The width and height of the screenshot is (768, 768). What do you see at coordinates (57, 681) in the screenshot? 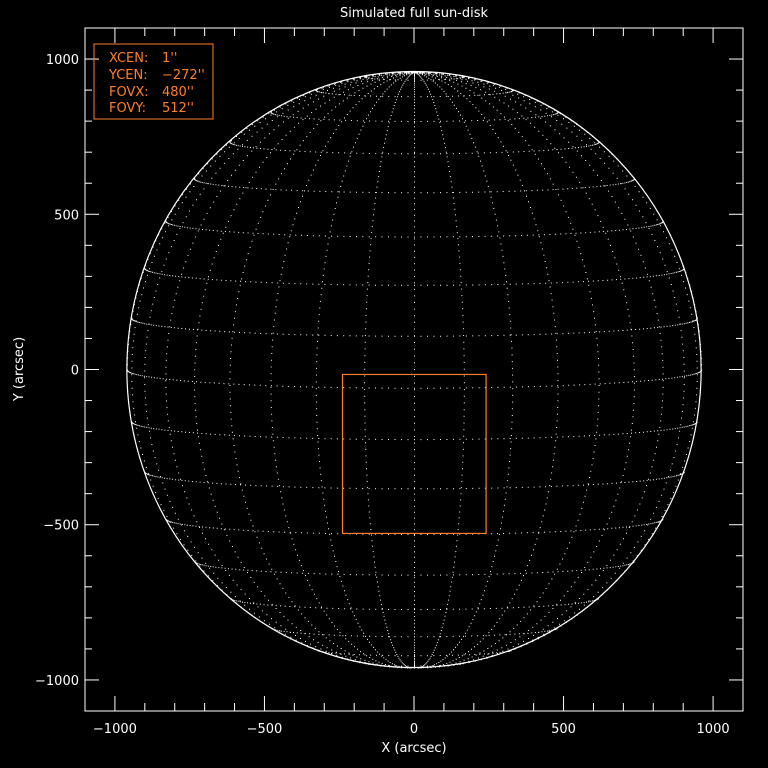
I see `y-tick-label: −1000` at bounding box center [57, 681].